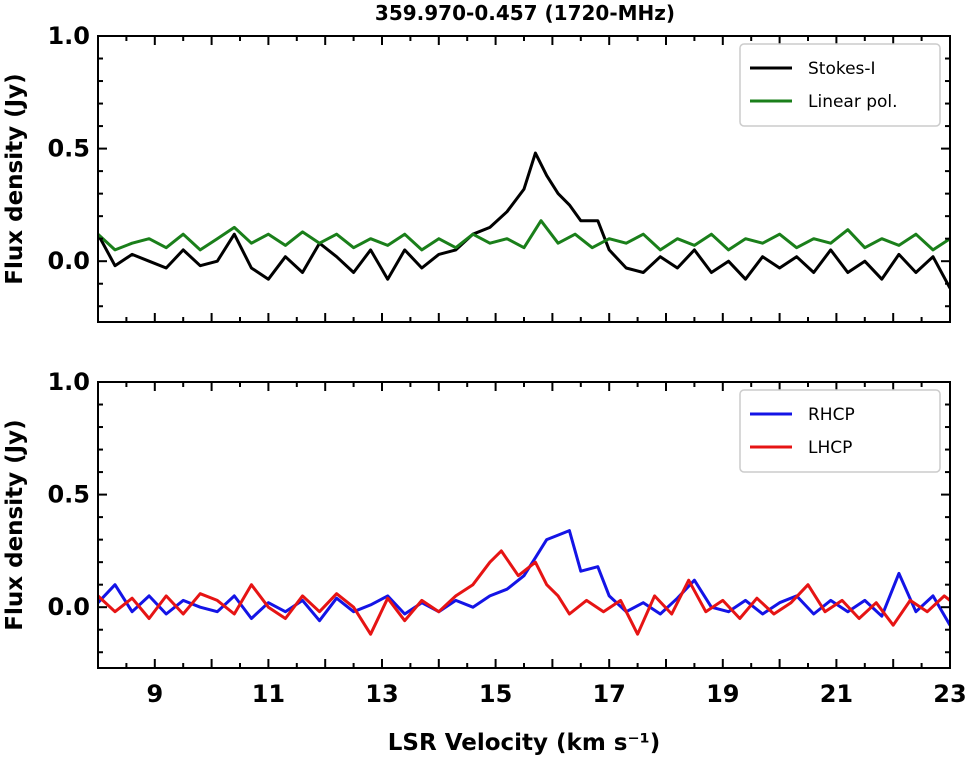  What do you see at coordinates (524, 743) in the screenshot?
I see `x-axis-title: LSR Velocity (km s⁻¹)` at bounding box center [524, 743].